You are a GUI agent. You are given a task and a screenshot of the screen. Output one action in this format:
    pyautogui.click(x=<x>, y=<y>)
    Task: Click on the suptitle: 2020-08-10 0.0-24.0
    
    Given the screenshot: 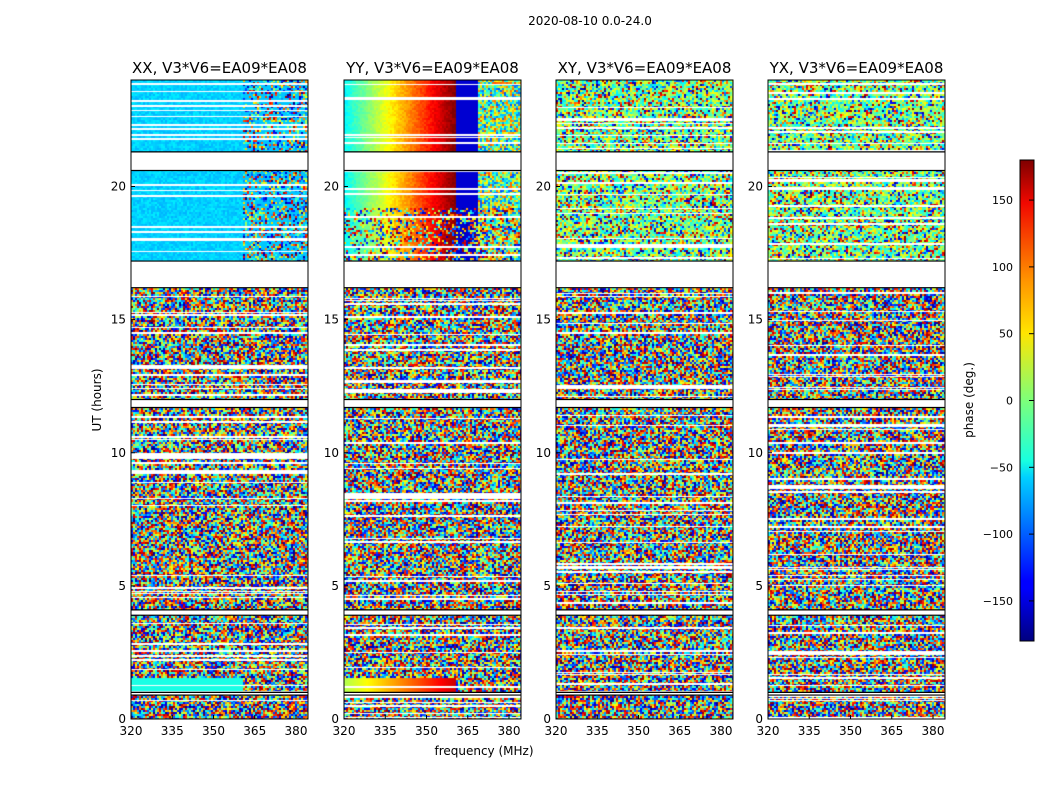 What is the action you would take?
    pyautogui.click(x=590, y=21)
    